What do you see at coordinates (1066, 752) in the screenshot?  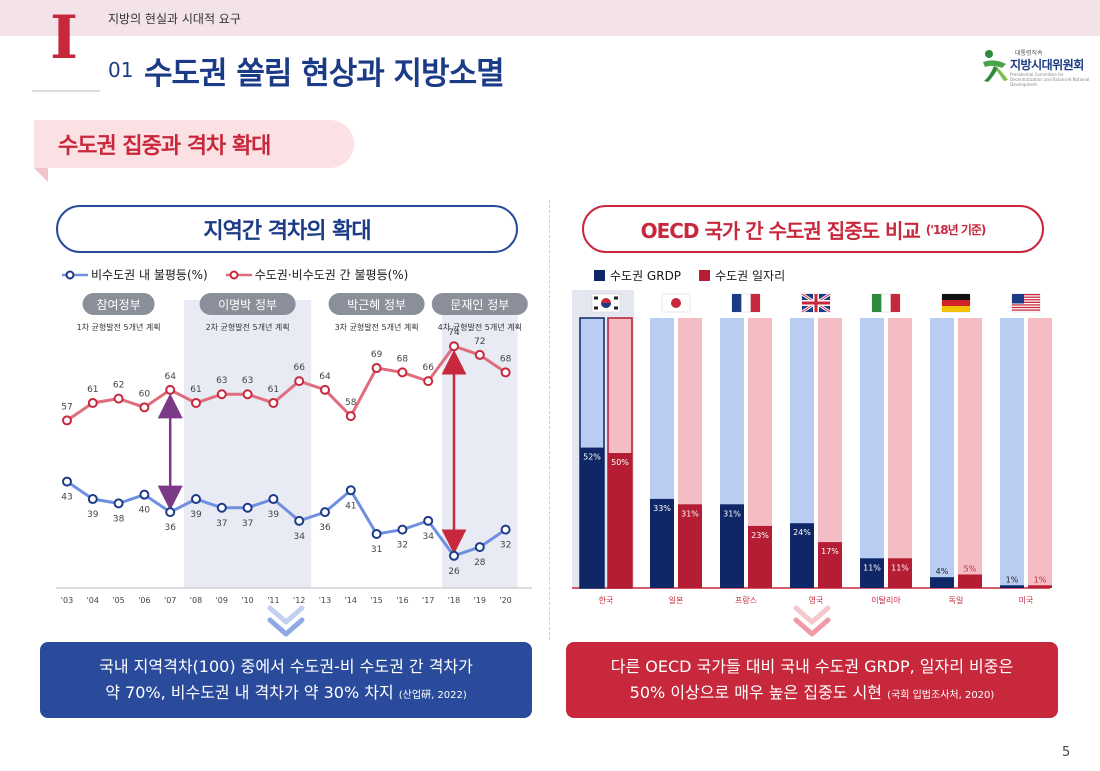 I see `page-number: 5` at bounding box center [1066, 752].